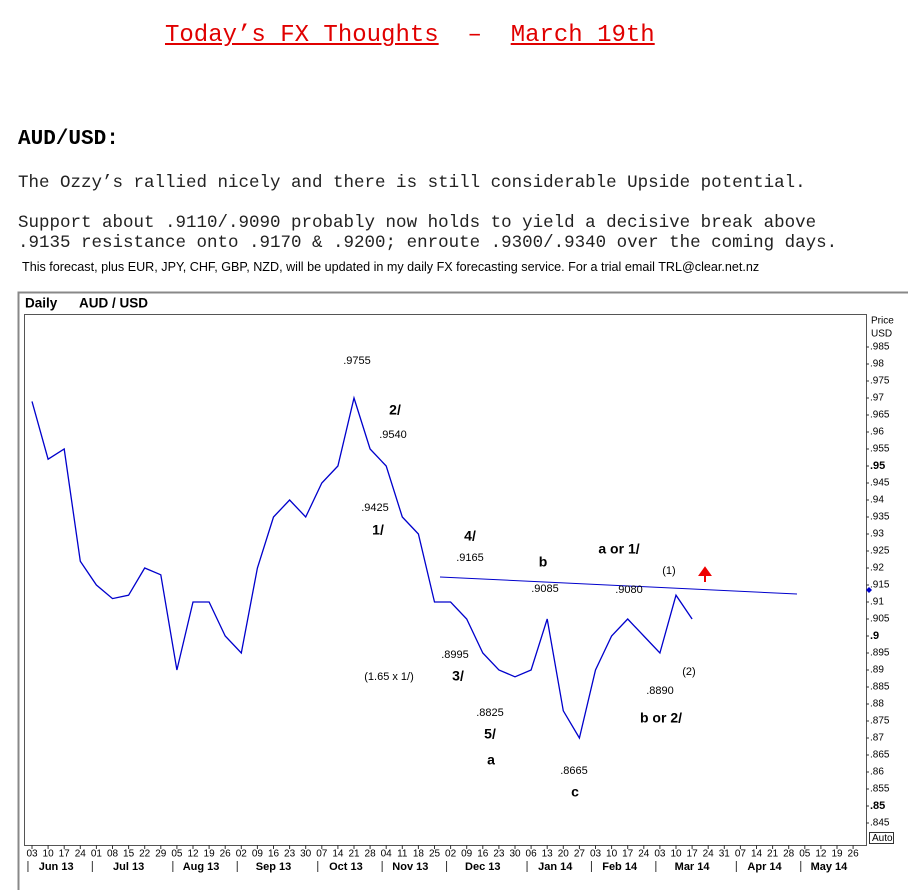 Image resolution: width=908 pixels, height=890 pixels. I want to click on annotation: .8665, so click(574, 771).